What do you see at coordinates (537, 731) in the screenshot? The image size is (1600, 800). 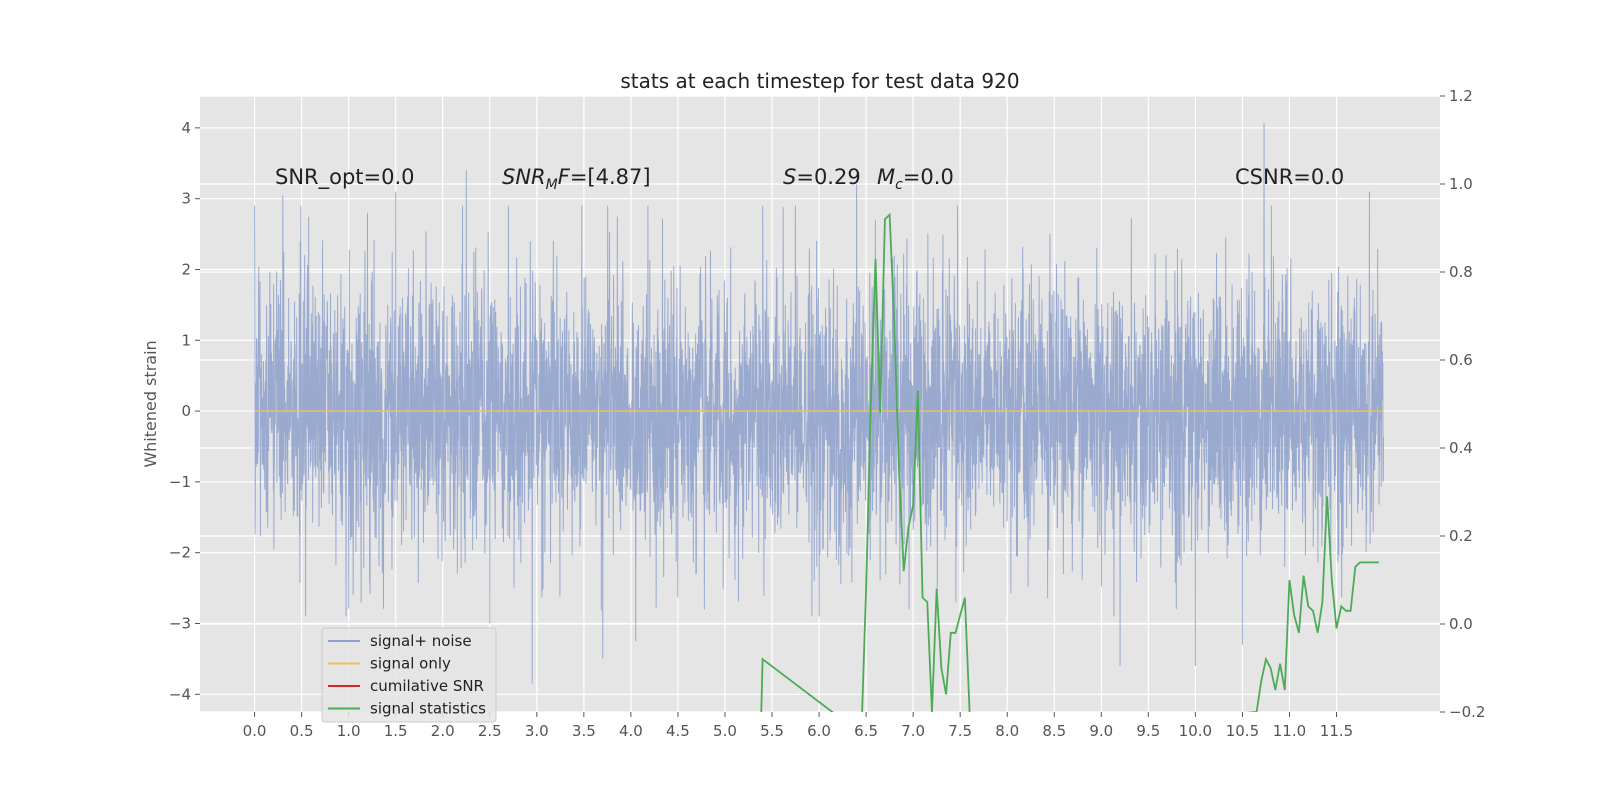 I see `x-tick-label: 3.0` at bounding box center [537, 731].